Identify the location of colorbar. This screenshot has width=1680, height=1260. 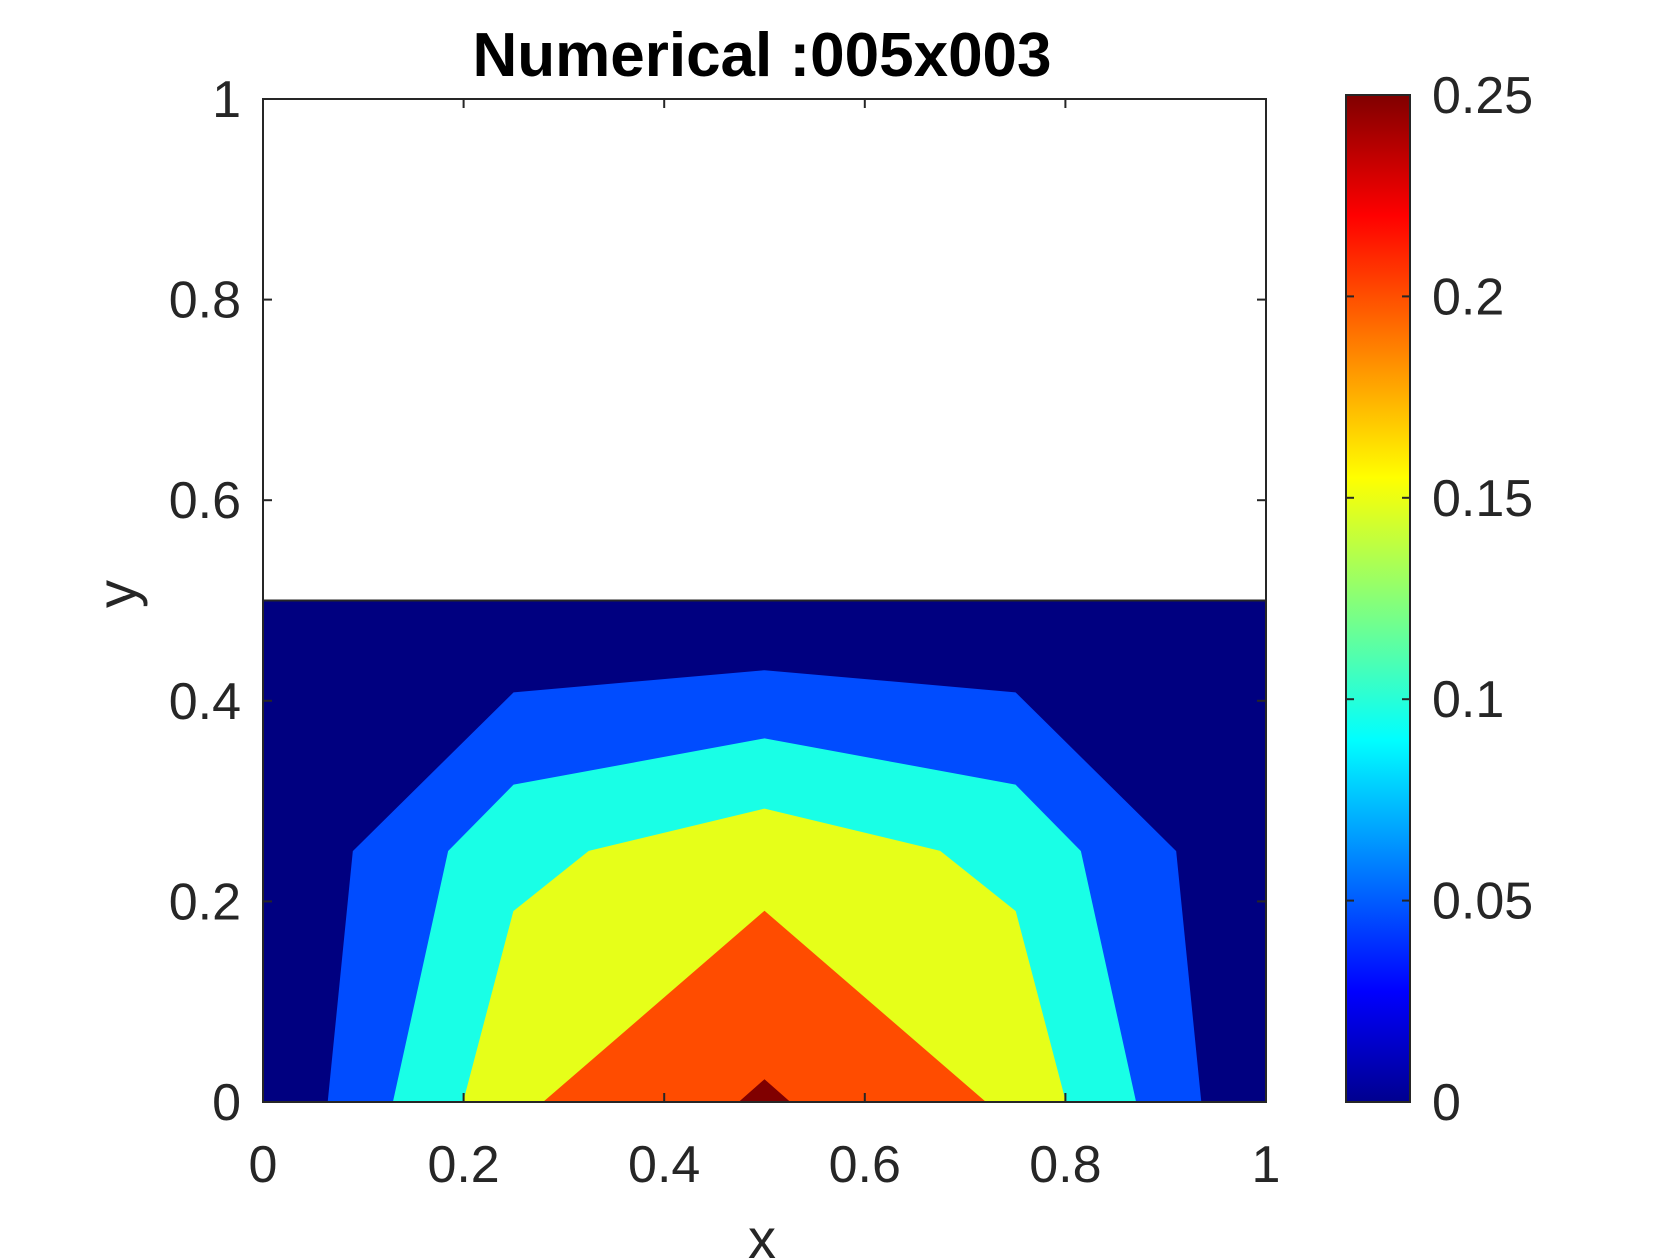
(1378, 598).